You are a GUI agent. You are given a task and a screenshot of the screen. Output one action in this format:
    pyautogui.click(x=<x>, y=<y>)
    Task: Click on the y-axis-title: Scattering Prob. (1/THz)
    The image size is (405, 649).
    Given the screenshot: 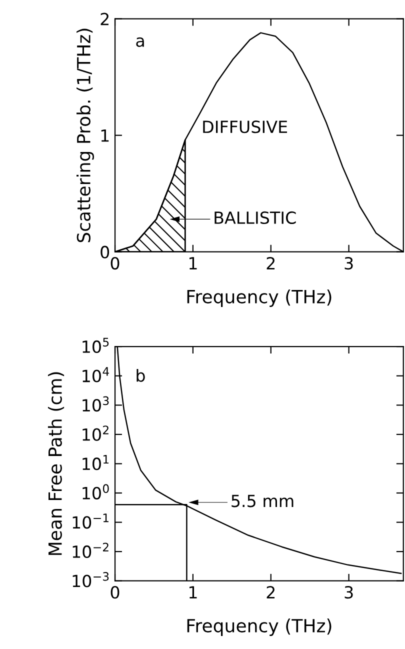 What is the action you would take?
    pyautogui.click(x=85, y=135)
    